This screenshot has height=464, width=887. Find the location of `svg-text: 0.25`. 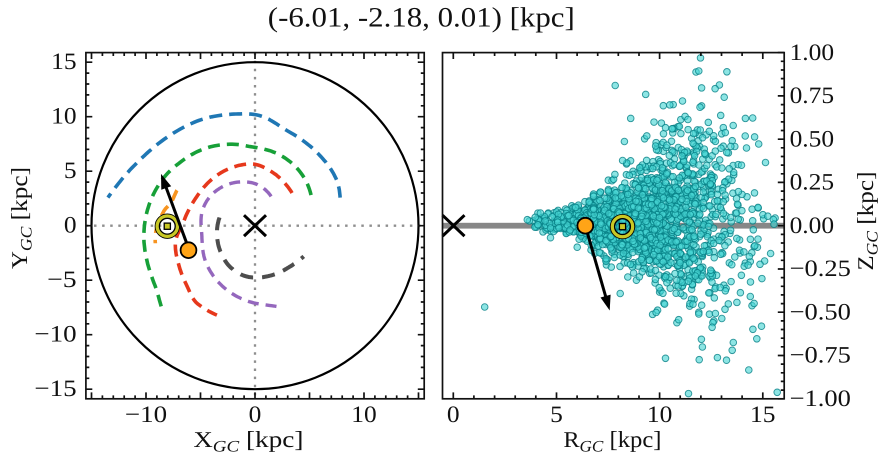

svg-text: 0.25 is located at coordinates (812, 183).